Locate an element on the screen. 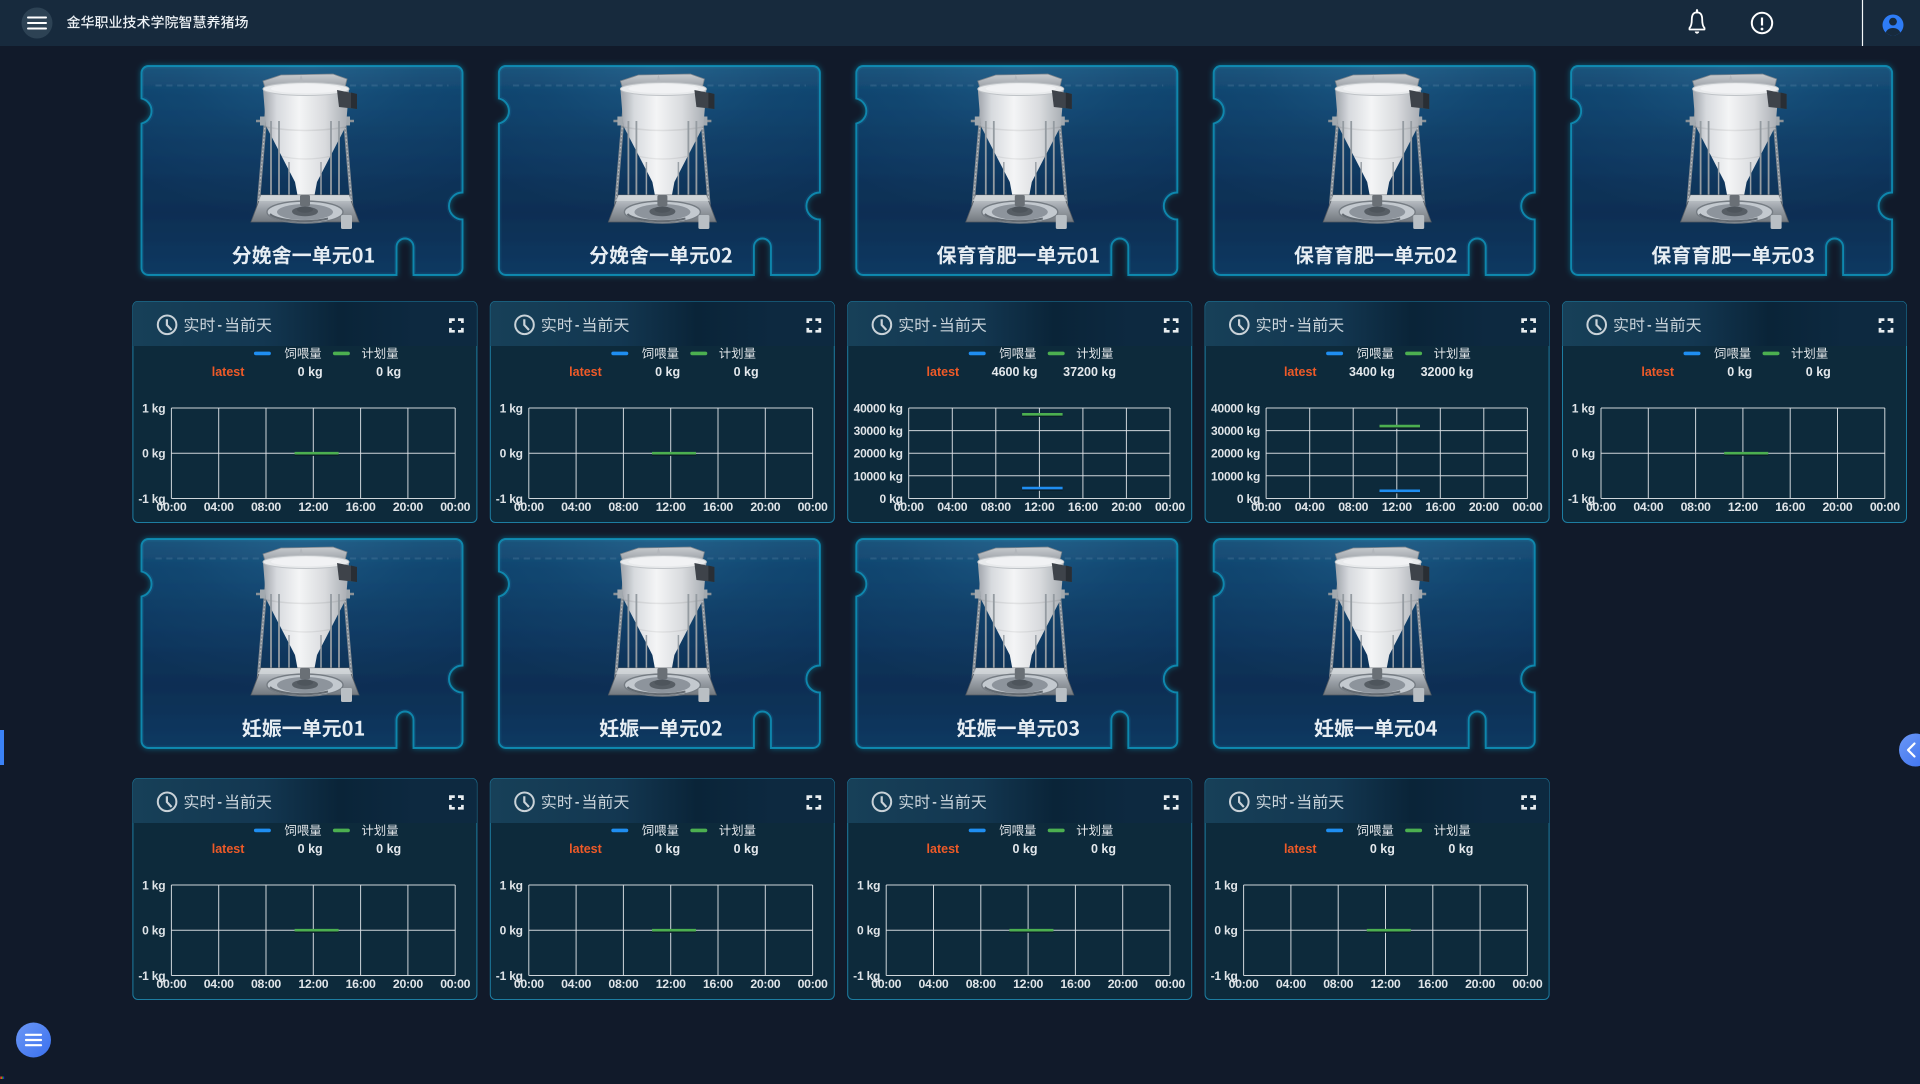 Image resolution: width=1920 pixels, height=1084 pixels. svg-text: 3400 kg is located at coordinates (1372, 372).